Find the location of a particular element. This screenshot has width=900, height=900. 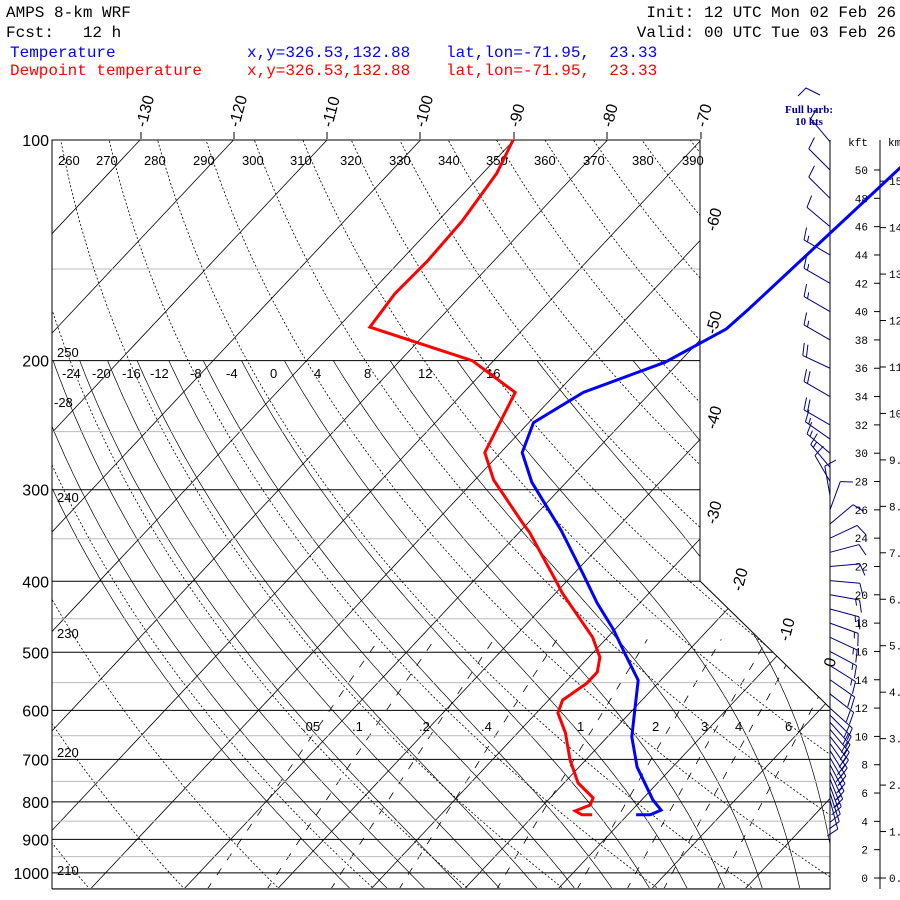

theta-top-label: 260 is located at coordinates (69, 160).